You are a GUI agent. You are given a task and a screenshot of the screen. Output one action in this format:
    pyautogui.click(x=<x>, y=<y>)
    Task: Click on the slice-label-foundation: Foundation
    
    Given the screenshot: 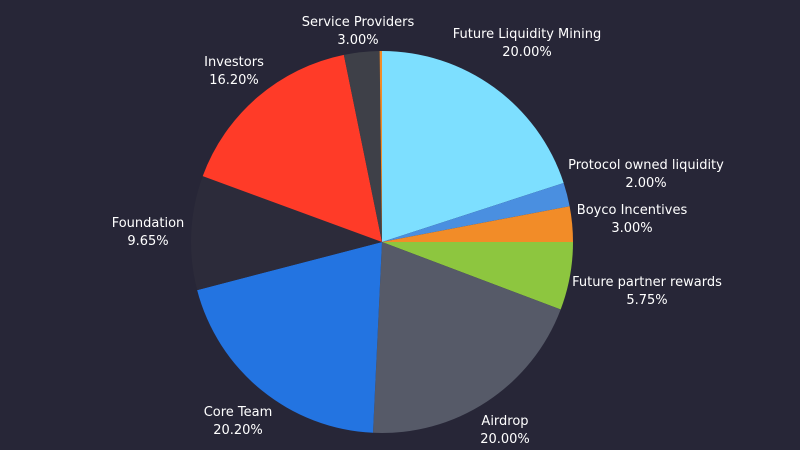 What is the action you would take?
    pyautogui.click(x=148, y=223)
    